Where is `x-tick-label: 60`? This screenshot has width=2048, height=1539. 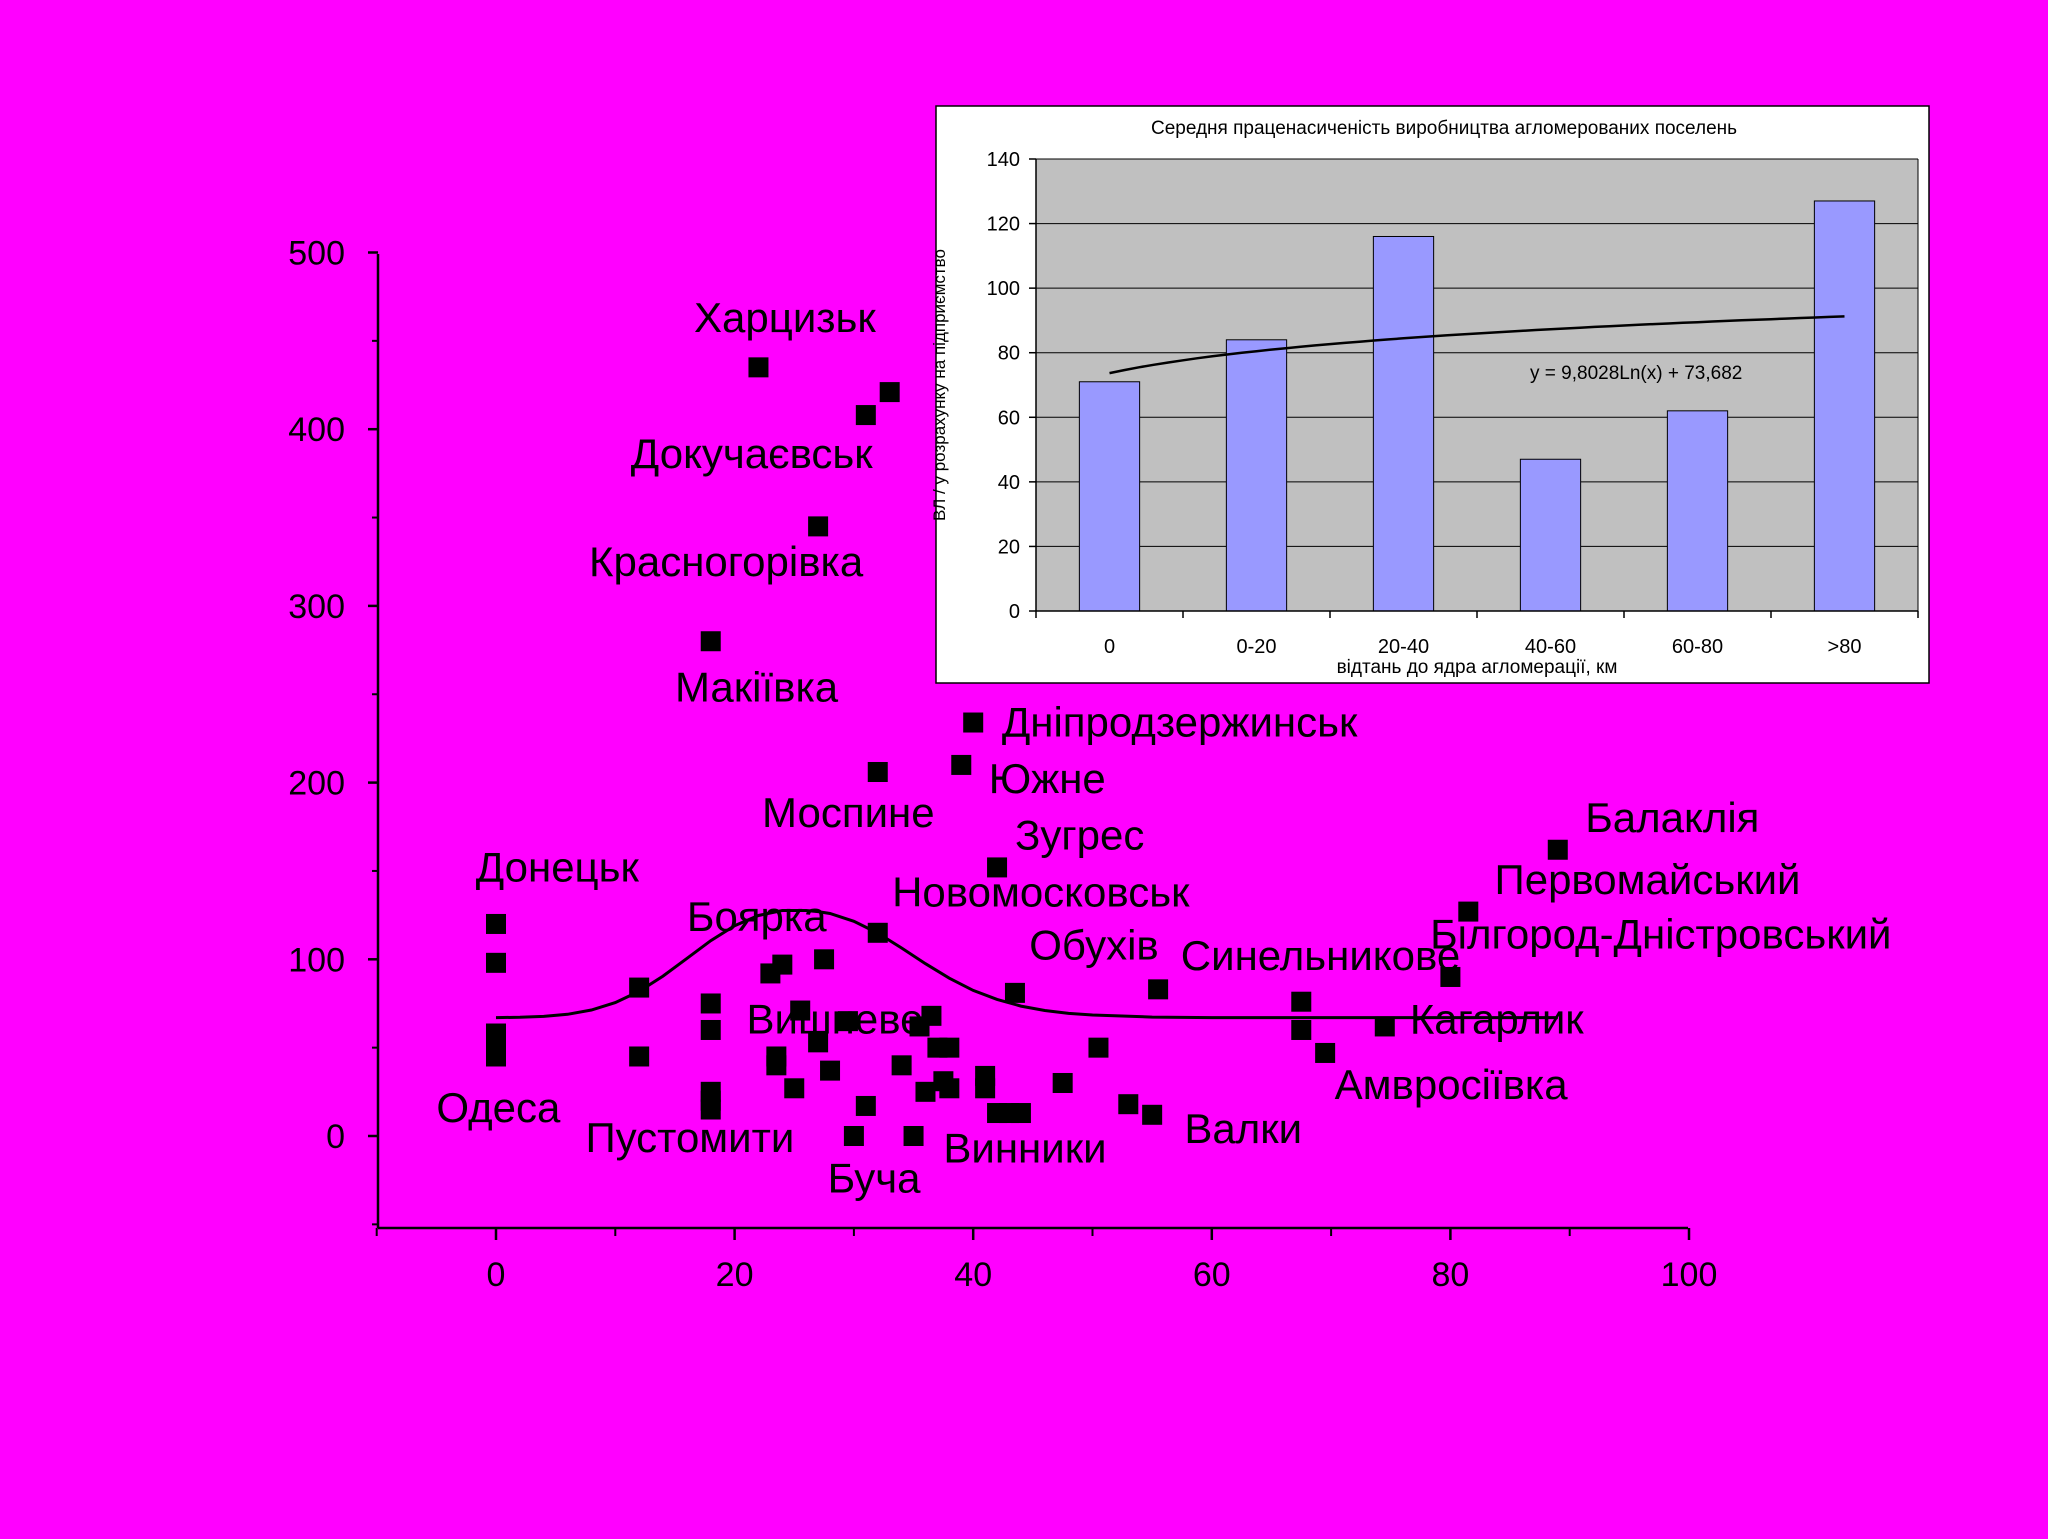
x-tick-label: 60 is located at coordinates (1212, 1275).